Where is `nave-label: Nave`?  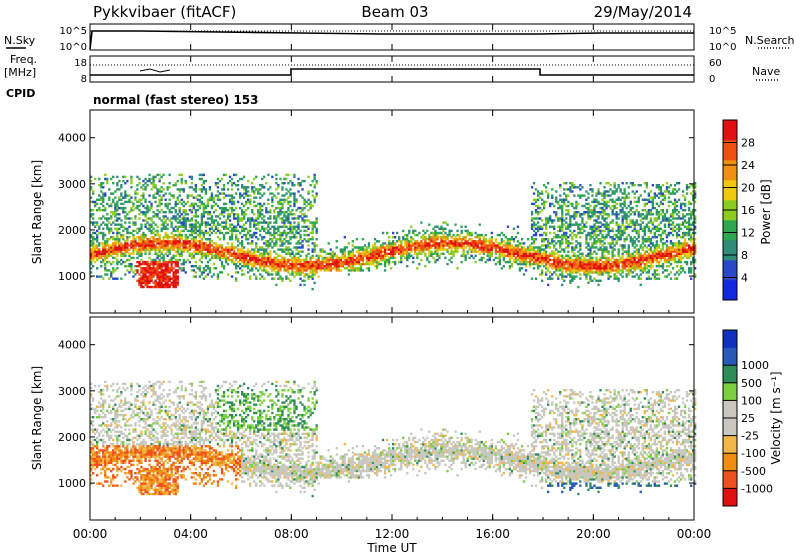
nave-label: Nave is located at coordinates (766, 71).